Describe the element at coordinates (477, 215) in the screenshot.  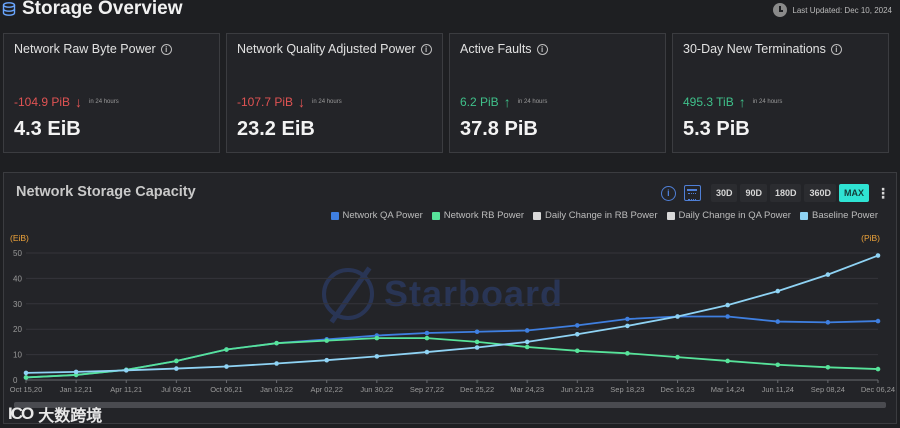
I see `legend-item-rb: Network RB Power` at that location.